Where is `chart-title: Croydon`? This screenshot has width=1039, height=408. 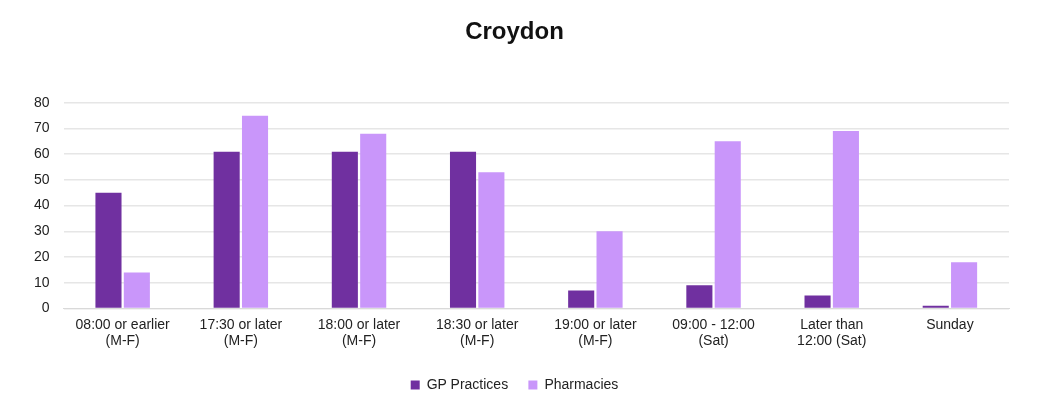
chart-title: Croydon is located at coordinates (514, 31).